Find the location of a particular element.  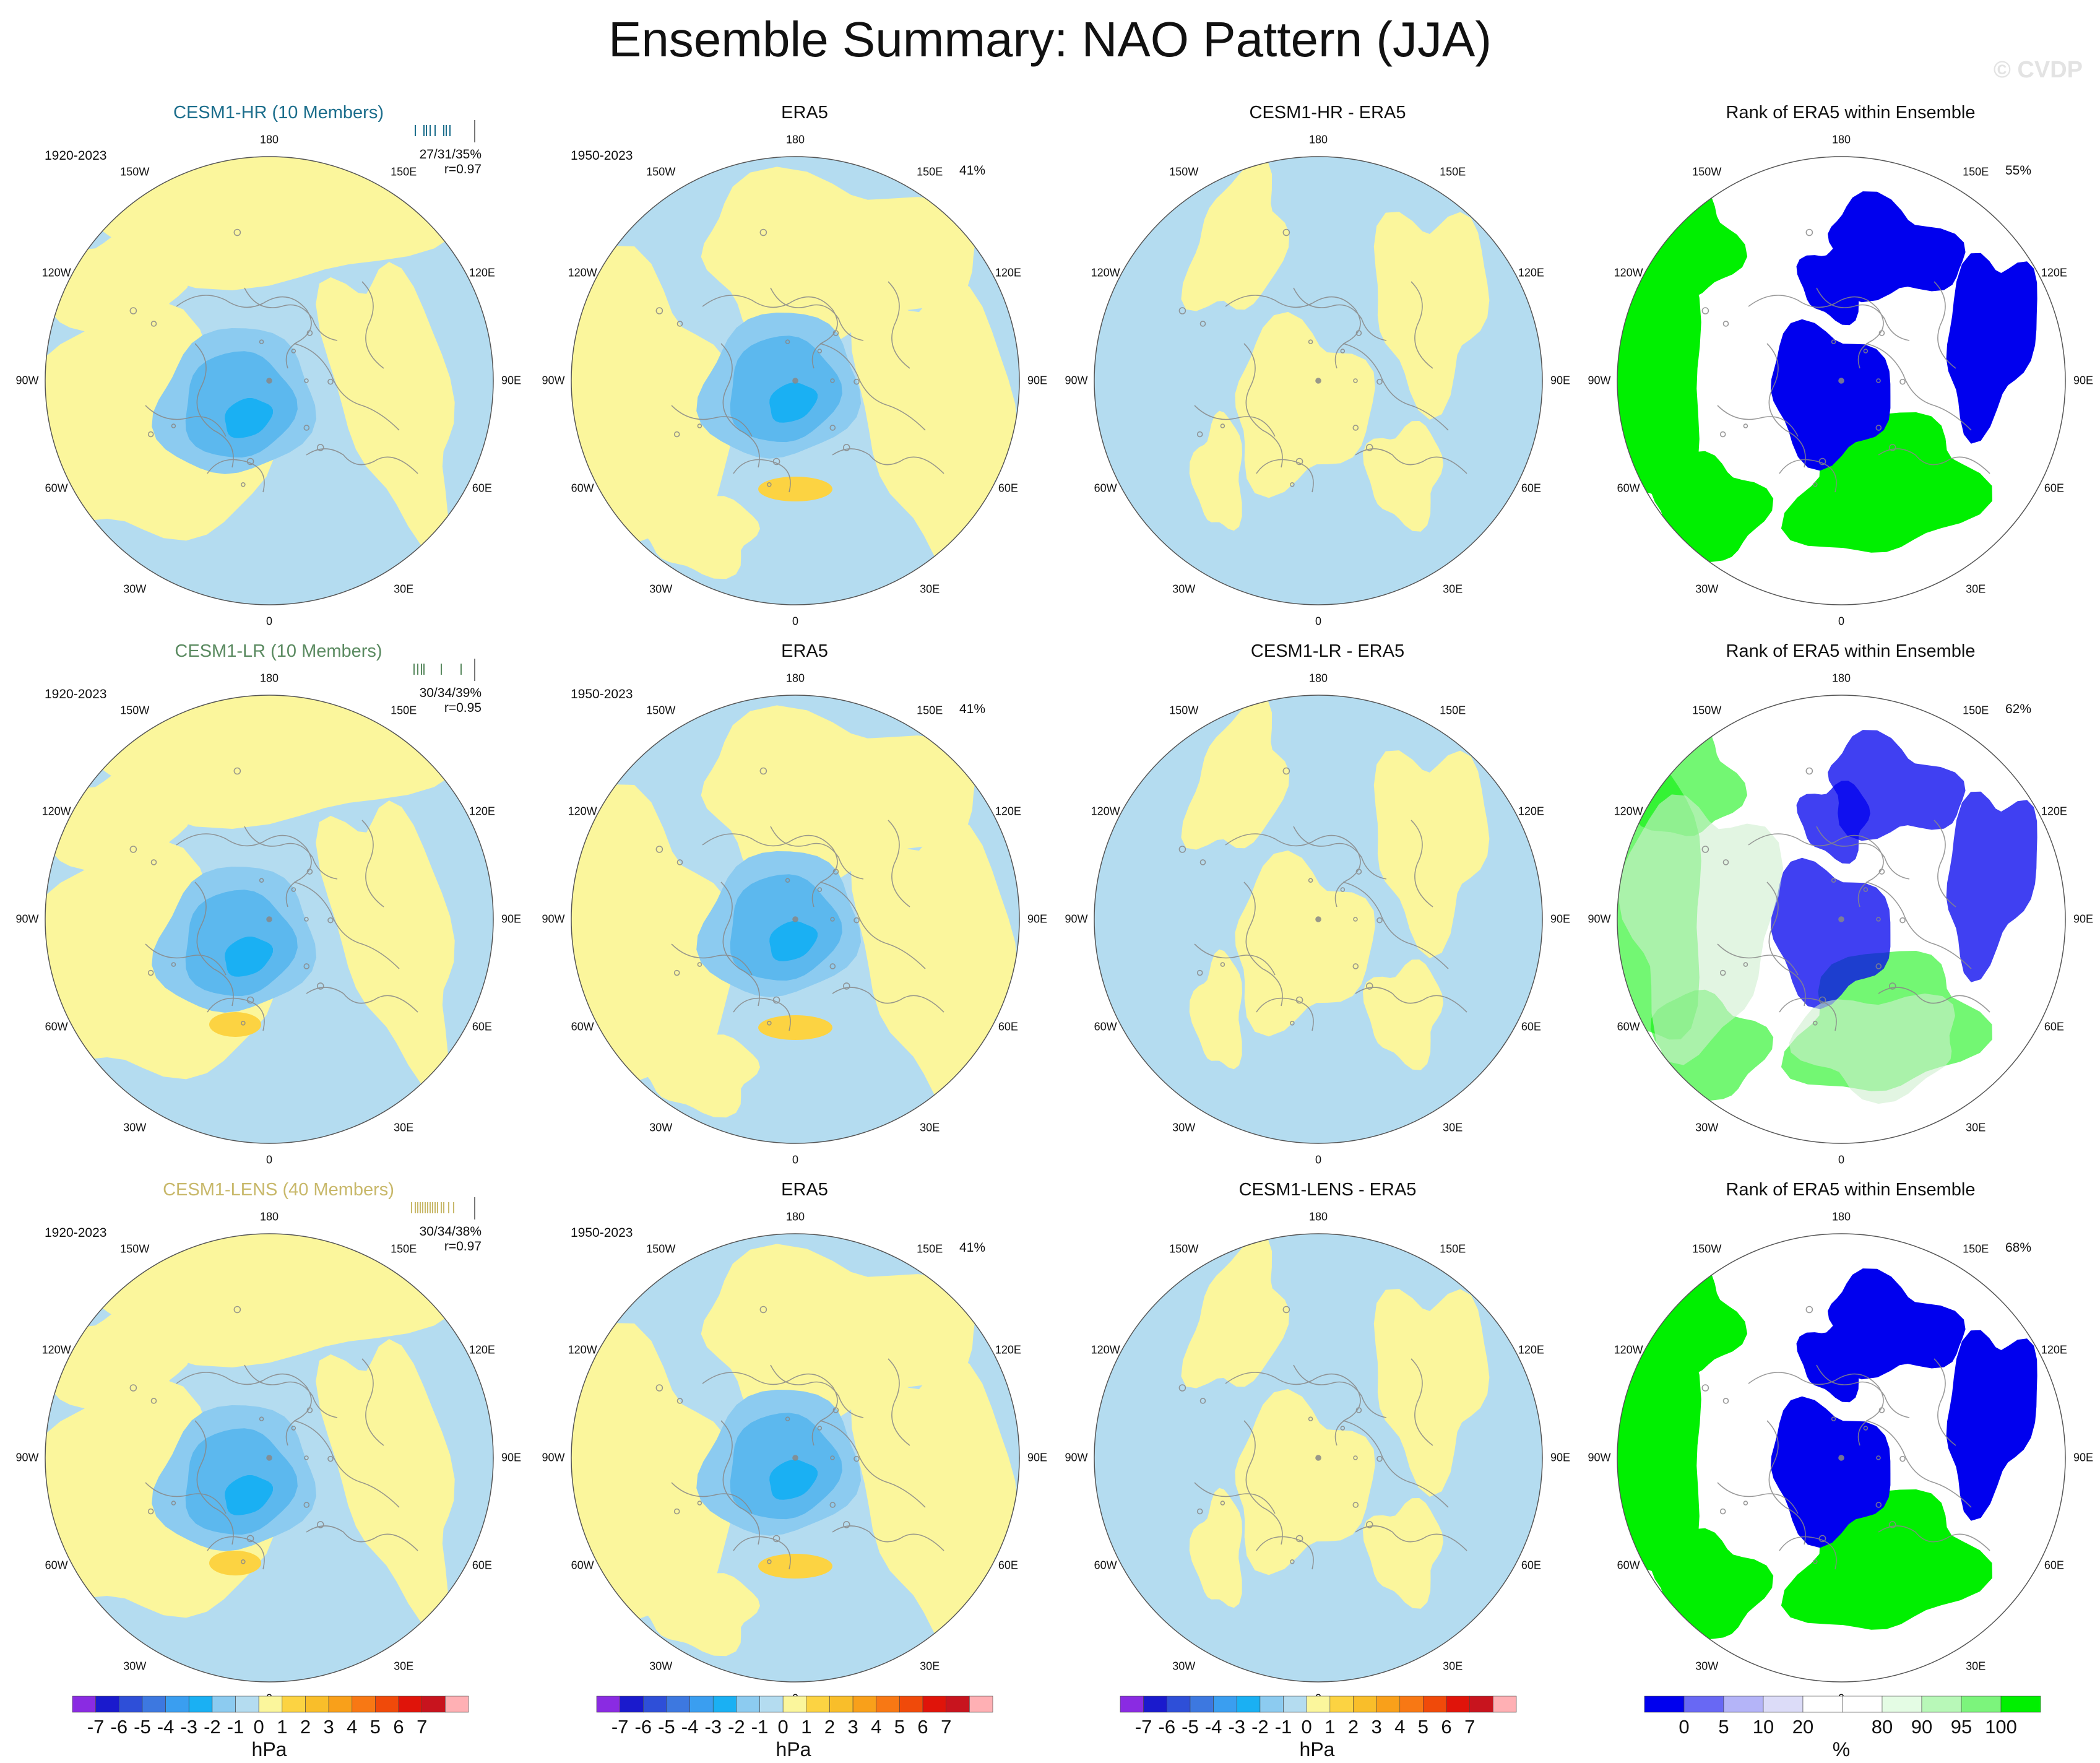

rank-colorbar is located at coordinates (1842, 1704).